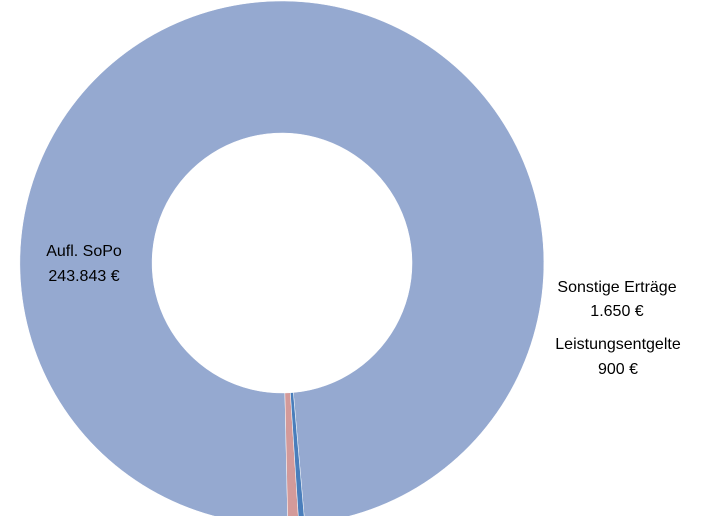 The width and height of the screenshot is (711, 516). What do you see at coordinates (84, 251) in the screenshot?
I see `slice-label-name-aufl-sopo: Aufl. SoPo` at bounding box center [84, 251].